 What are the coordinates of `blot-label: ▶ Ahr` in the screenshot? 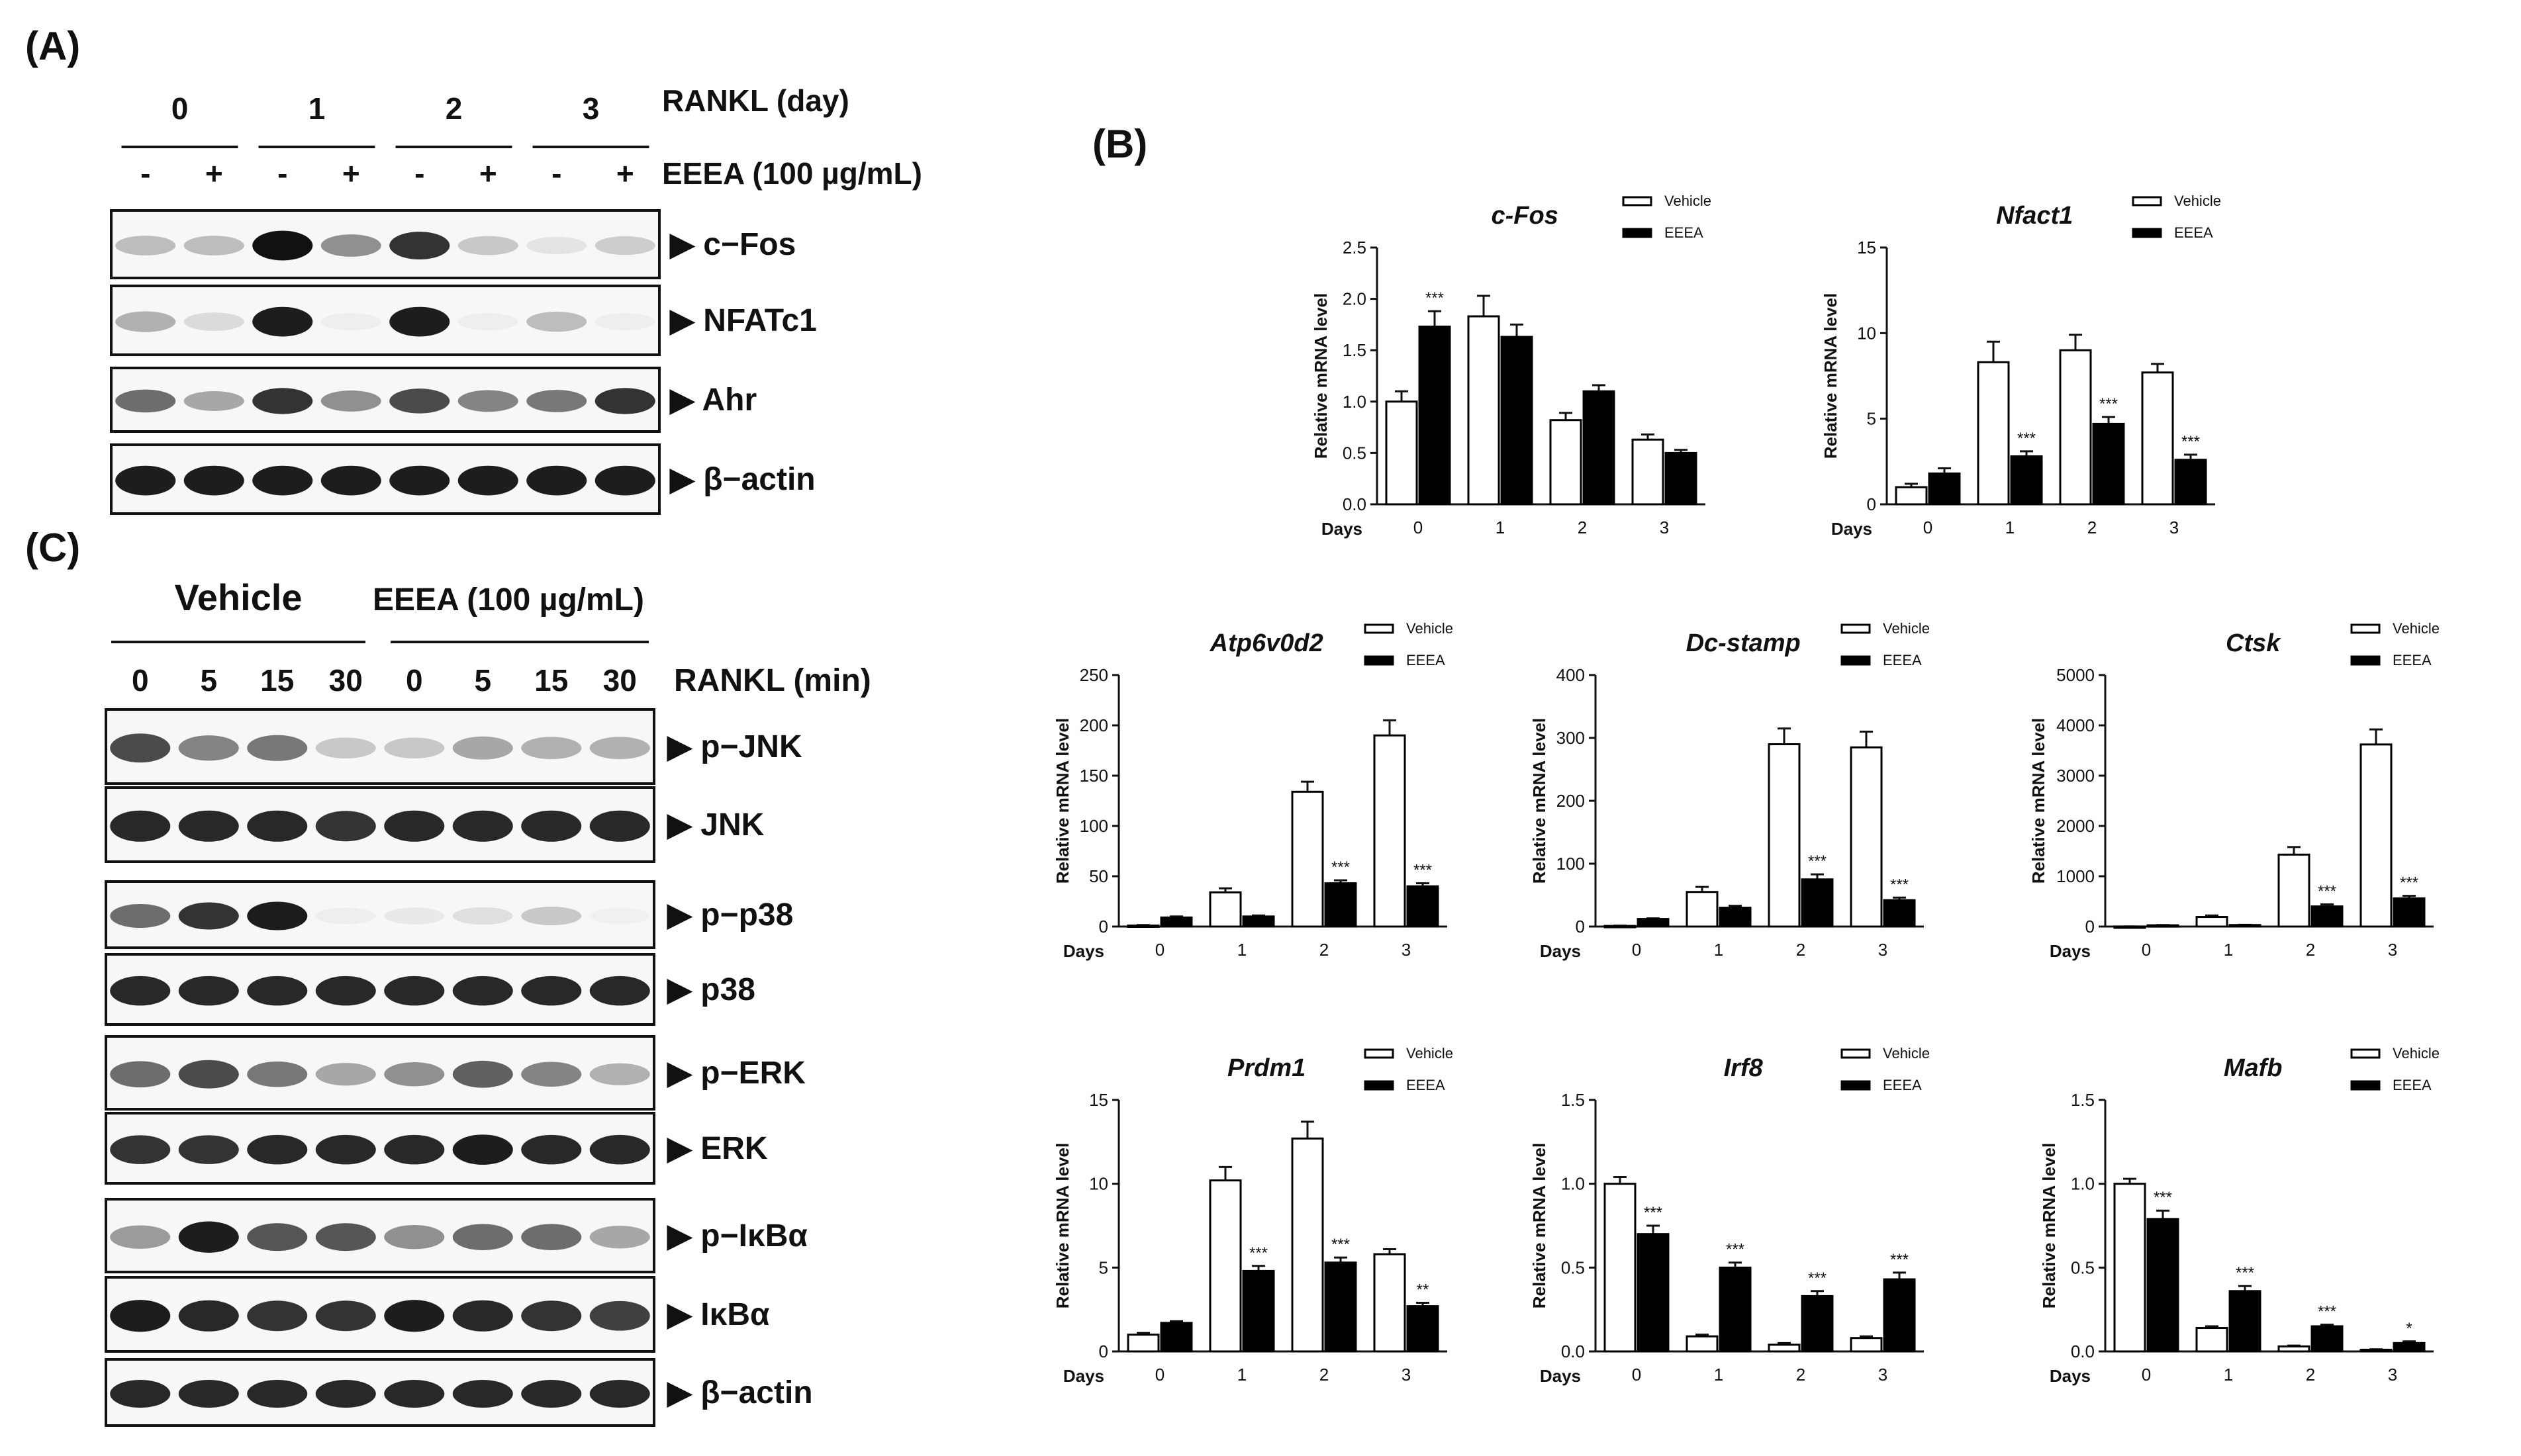 It's located at (713, 400).